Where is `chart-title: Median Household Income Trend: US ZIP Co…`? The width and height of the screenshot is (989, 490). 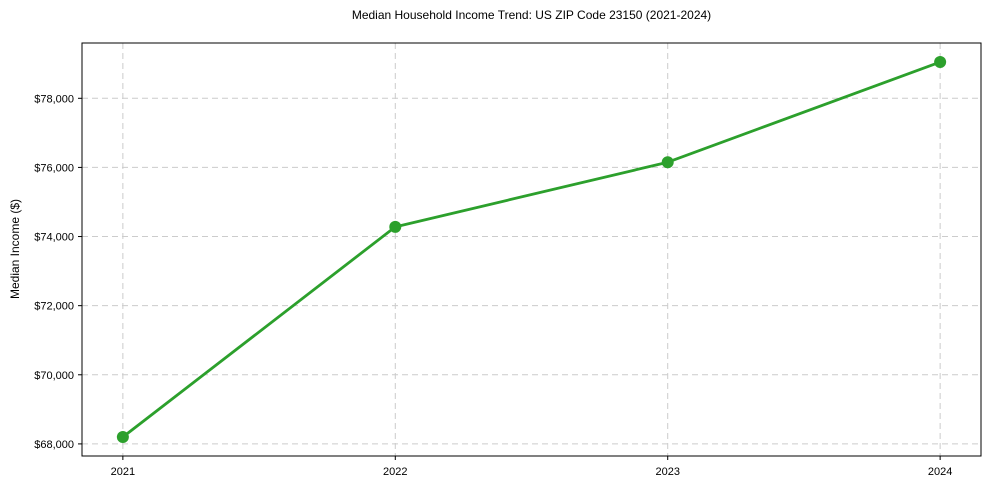
chart-title: Median Household Income Trend: US ZIP Co… is located at coordinates (531, 15).